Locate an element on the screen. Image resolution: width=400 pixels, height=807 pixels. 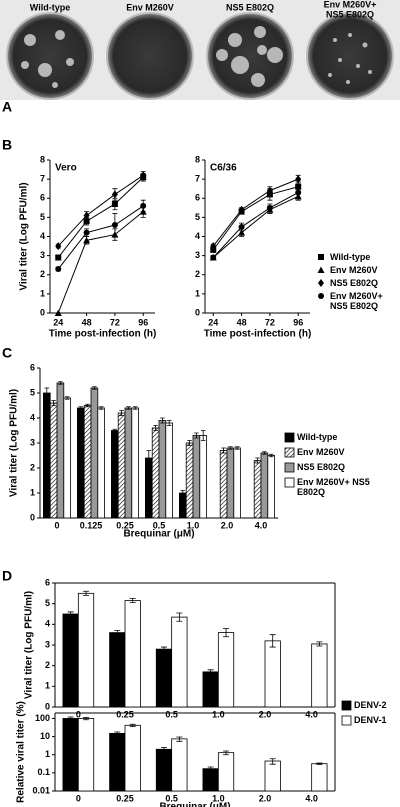
y-tick-label: 0 is located at coordinates (42, 312).